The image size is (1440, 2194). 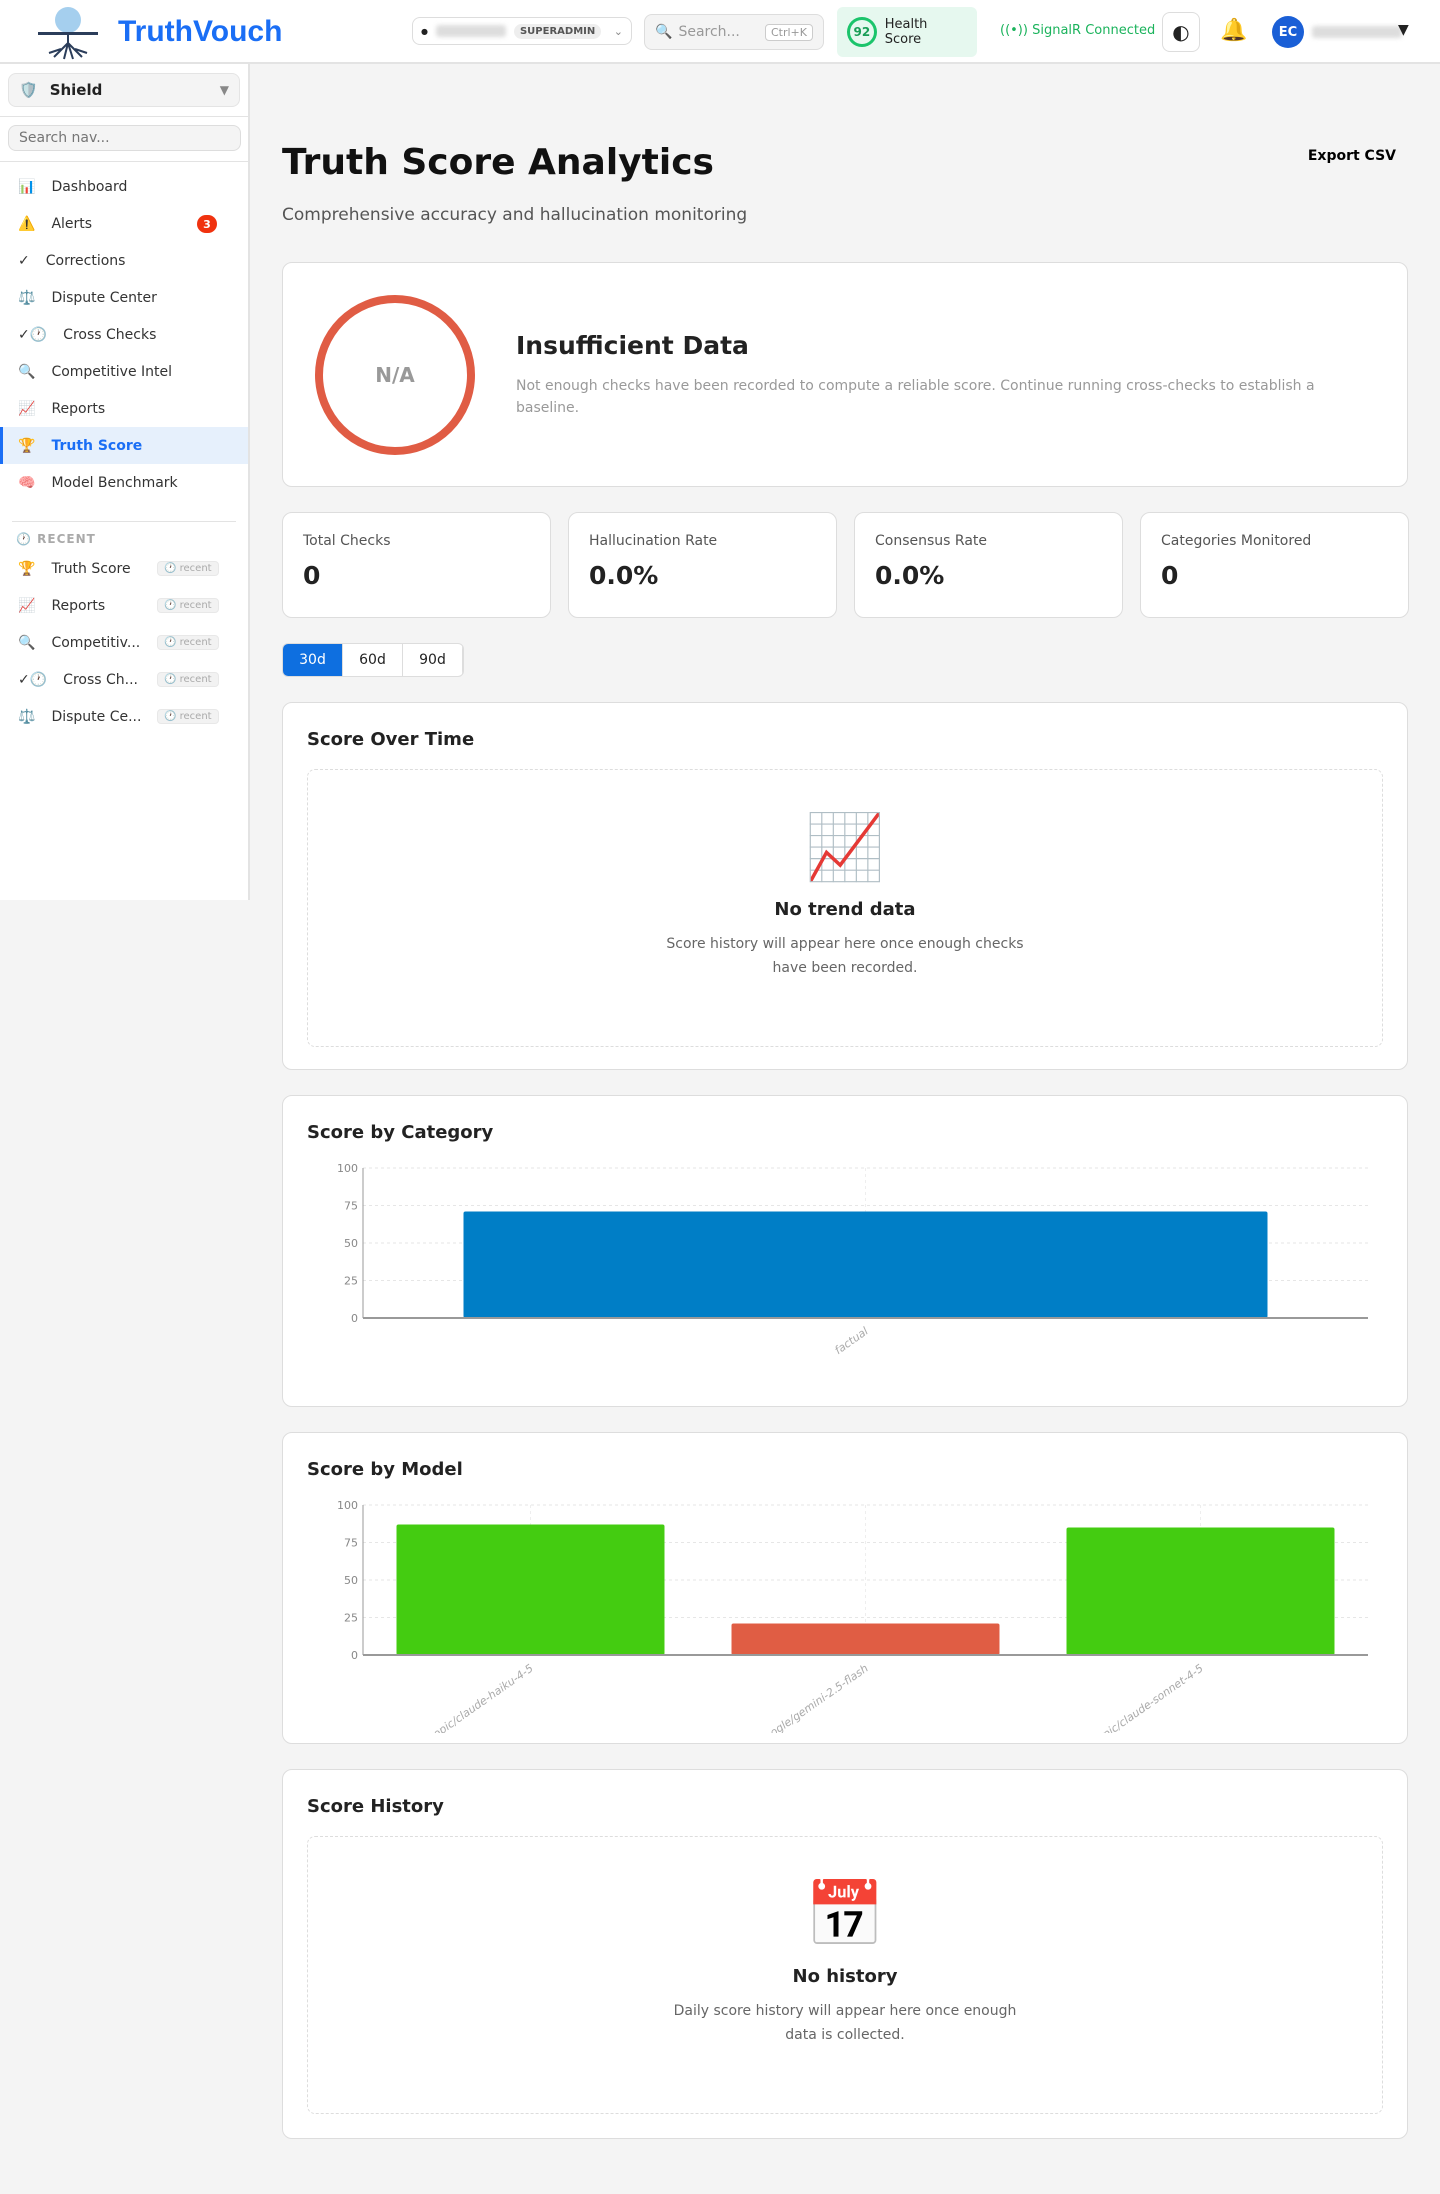 I want to click on product-switcher: 🛡️ Shield ▼, so click(x=124, y=90).